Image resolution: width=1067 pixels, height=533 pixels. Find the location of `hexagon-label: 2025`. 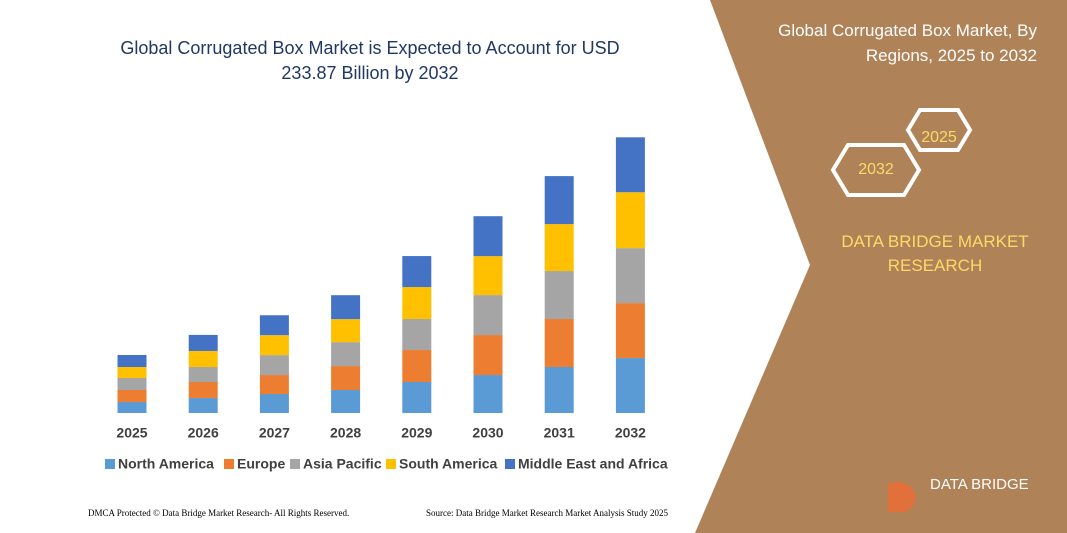

hexagon-label: 2025 is located at coordinates (939, 137).